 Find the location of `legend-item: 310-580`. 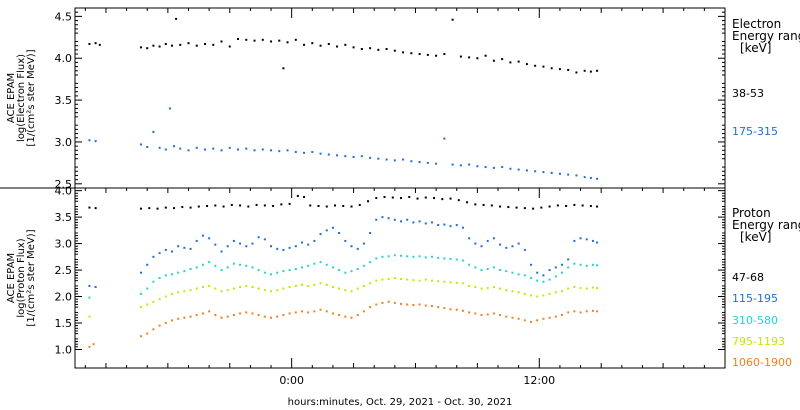

legend-item: 310-580 is located at coordinates (755, 320).